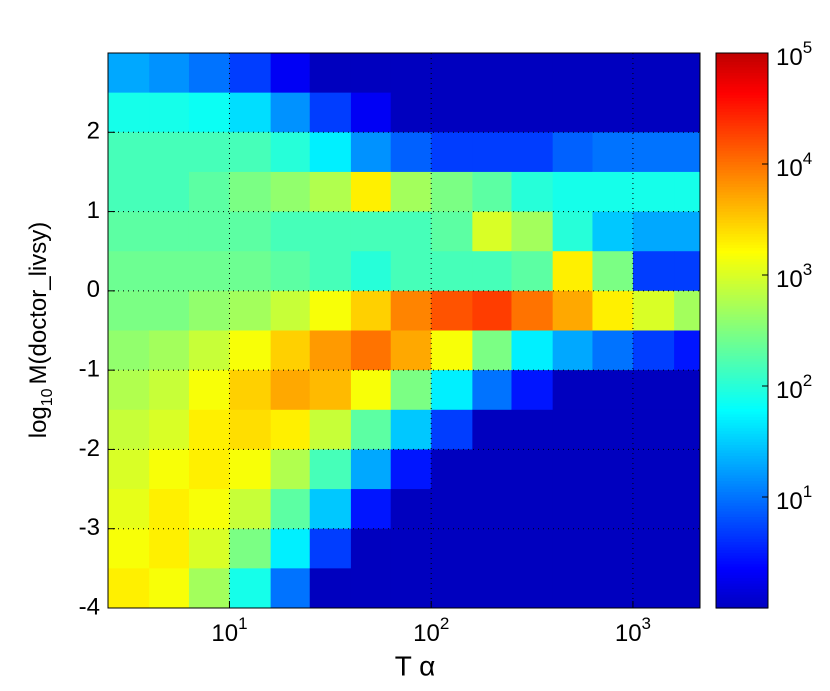 This screenshot has height=691, width=830. I want to click on colorbar-tick-label: 10¹, so click(794, 498).